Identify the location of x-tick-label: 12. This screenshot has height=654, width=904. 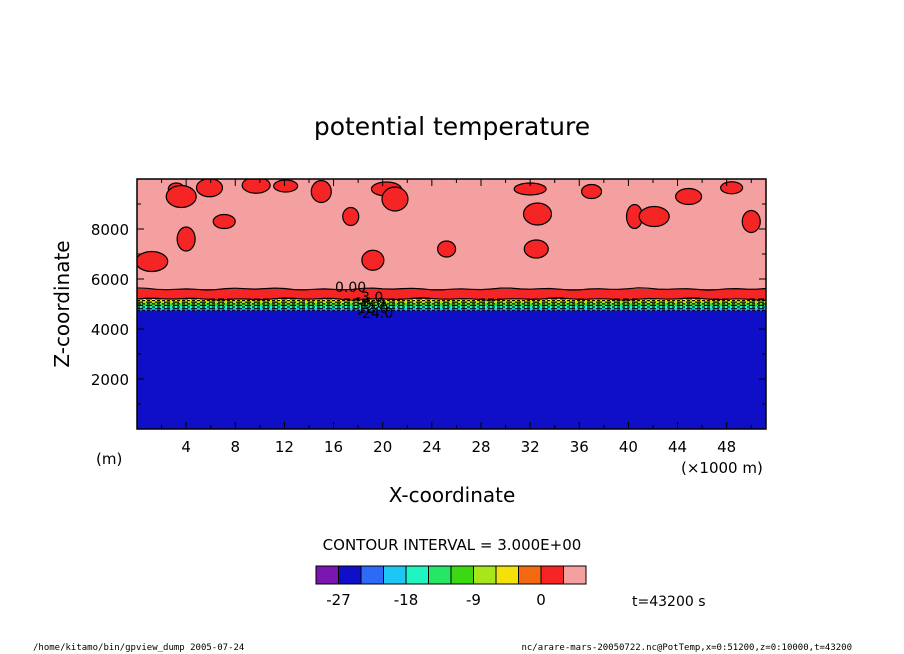
(284, 447).